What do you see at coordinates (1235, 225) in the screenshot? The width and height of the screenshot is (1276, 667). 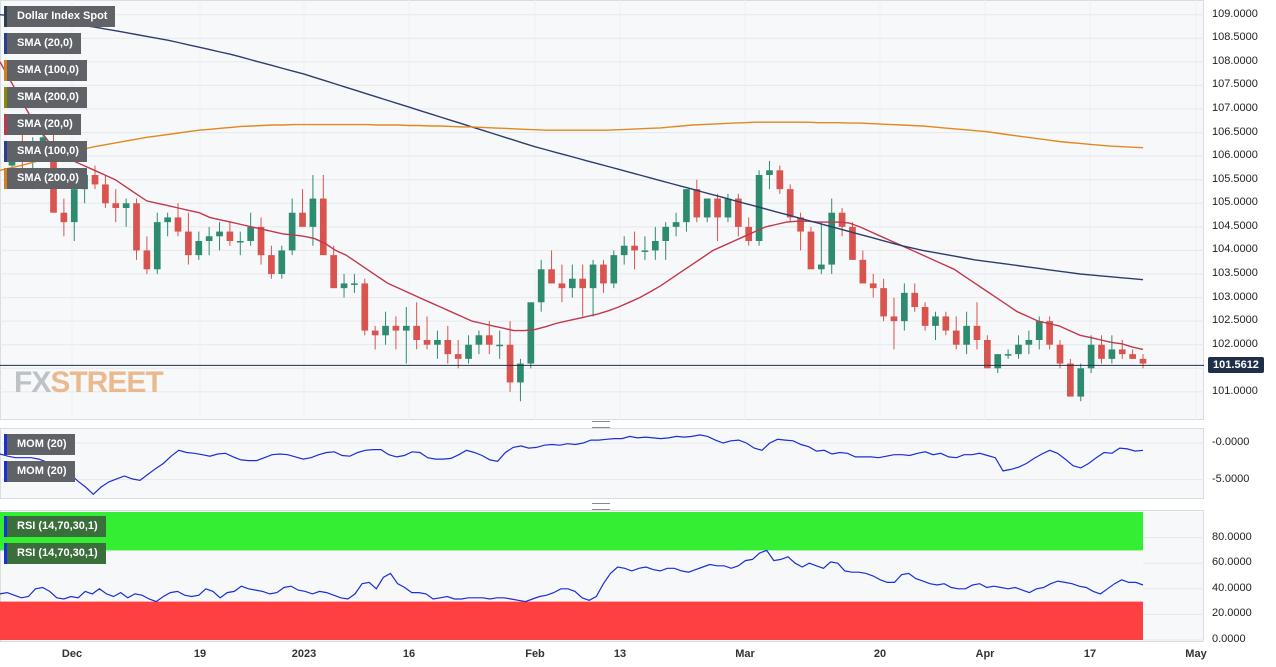 I see `price-y-tick-label: 104.5000` at bounding box center [1235, 225].